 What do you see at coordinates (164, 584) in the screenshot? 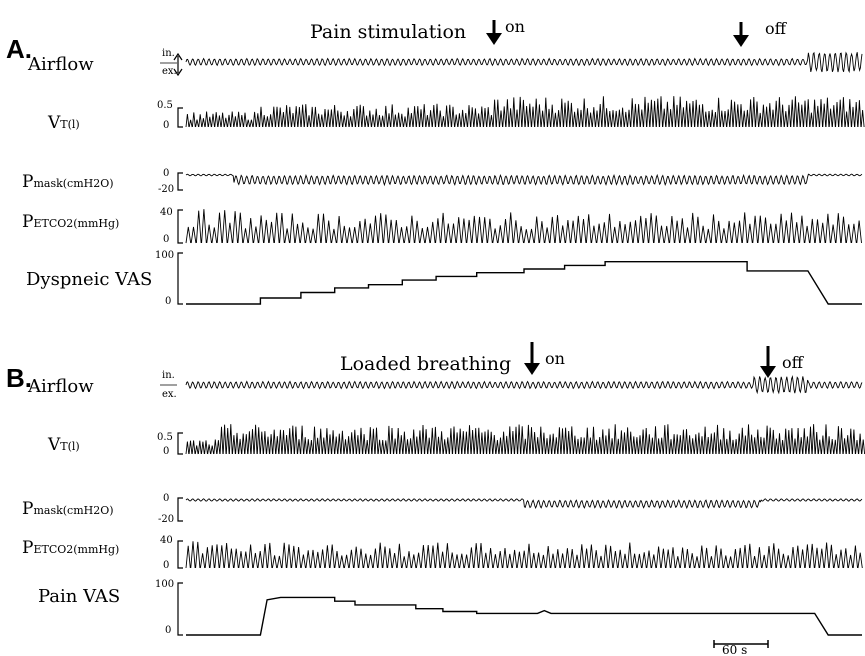
I see `panel-b-vas-tick-hi: 100` at bounding box center [164, 584].